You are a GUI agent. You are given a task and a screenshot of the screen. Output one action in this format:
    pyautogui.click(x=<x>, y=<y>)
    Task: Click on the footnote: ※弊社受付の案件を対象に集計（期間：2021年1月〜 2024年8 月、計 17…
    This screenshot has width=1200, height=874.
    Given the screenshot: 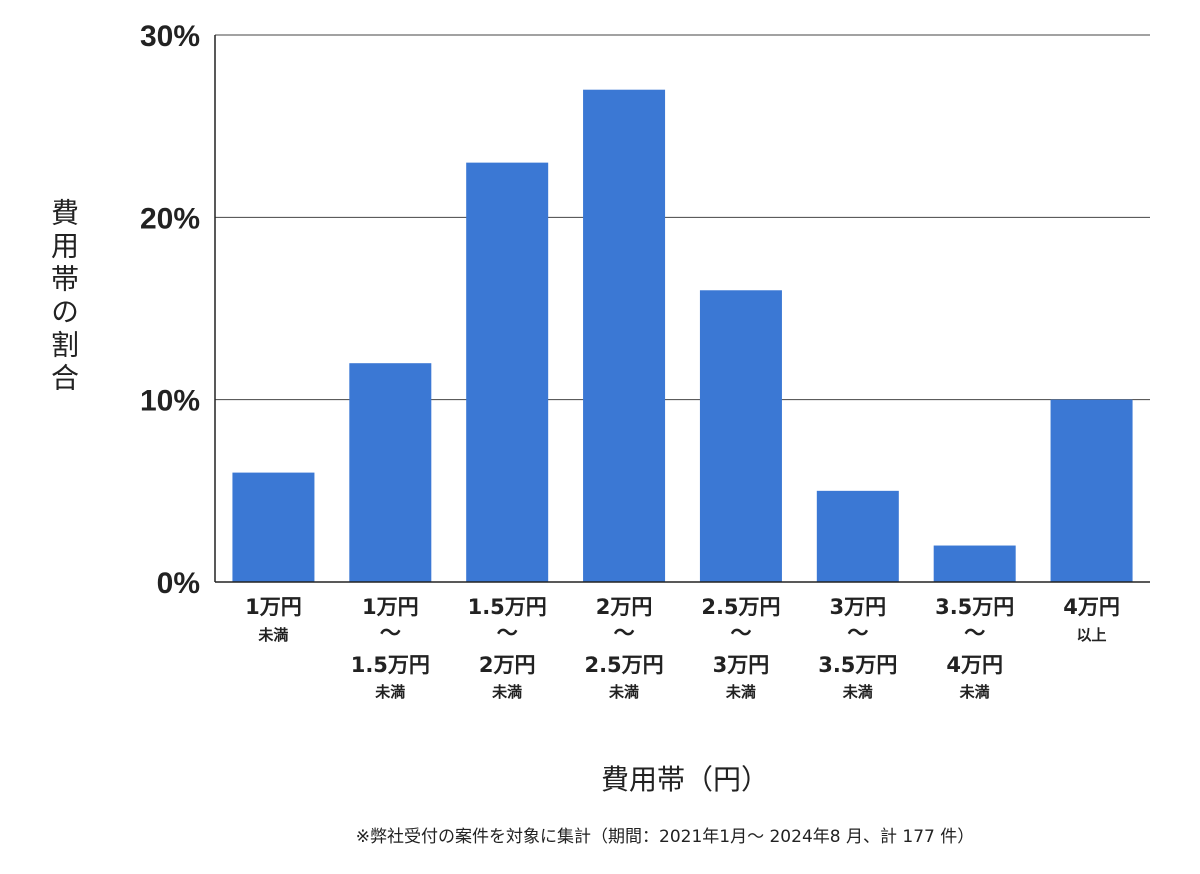 What is the action you would take?
    pyautogui.click(x=665, y=837)
    